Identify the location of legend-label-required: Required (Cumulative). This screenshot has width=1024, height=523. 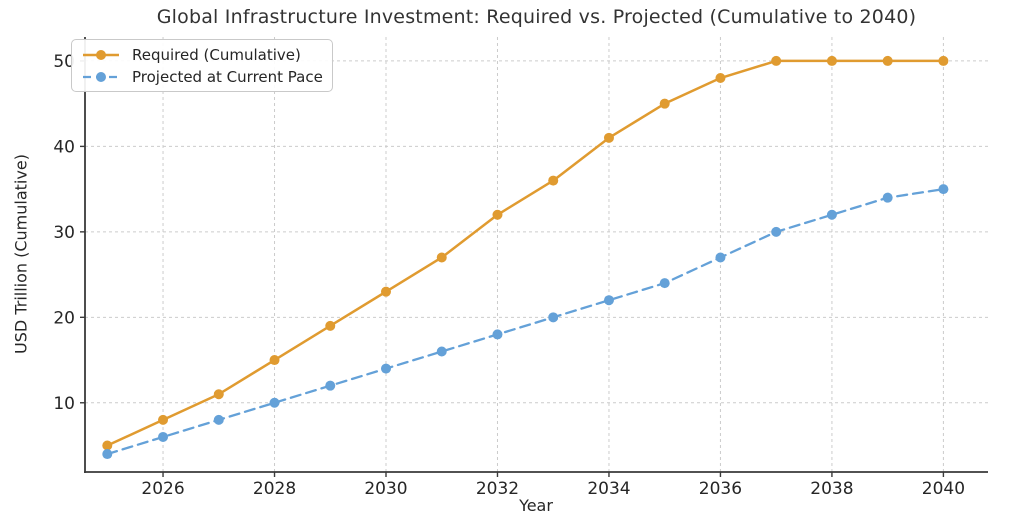
(216, 54).